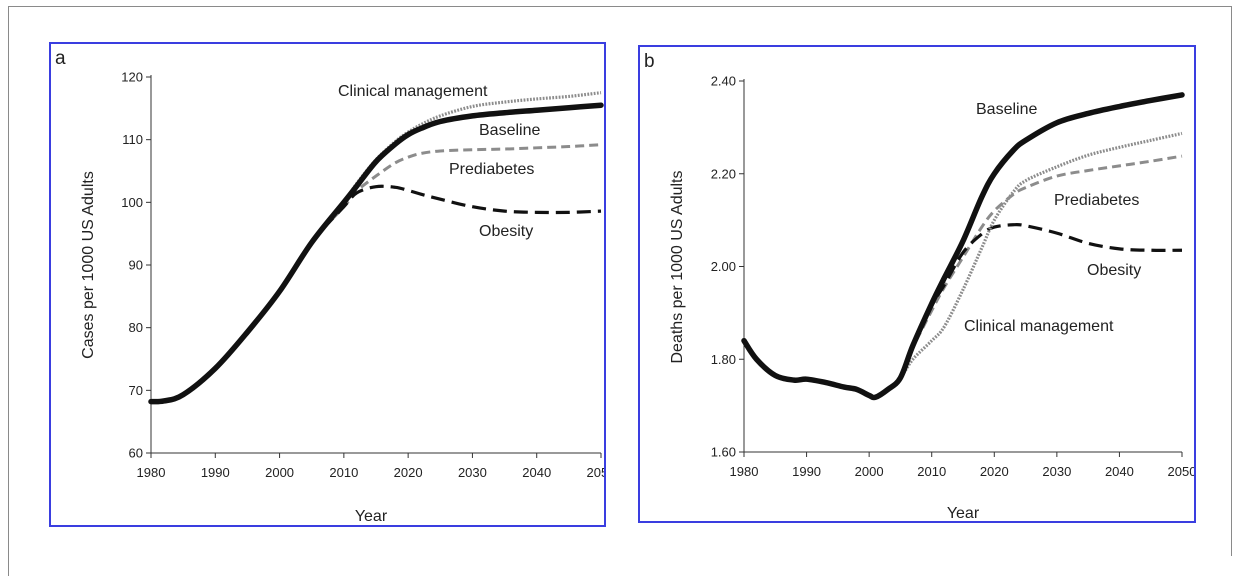  Describe the element at coordinates (649, 61) in the screenshot. I see `panel-letter-b: b` at that location.